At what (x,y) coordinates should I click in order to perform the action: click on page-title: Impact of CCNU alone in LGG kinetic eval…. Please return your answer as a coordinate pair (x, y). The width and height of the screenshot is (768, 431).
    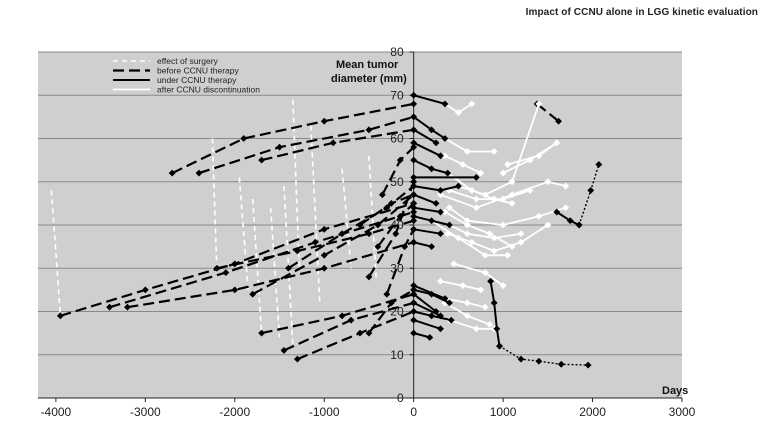
    Looking at the image, I should click on (641, 12).